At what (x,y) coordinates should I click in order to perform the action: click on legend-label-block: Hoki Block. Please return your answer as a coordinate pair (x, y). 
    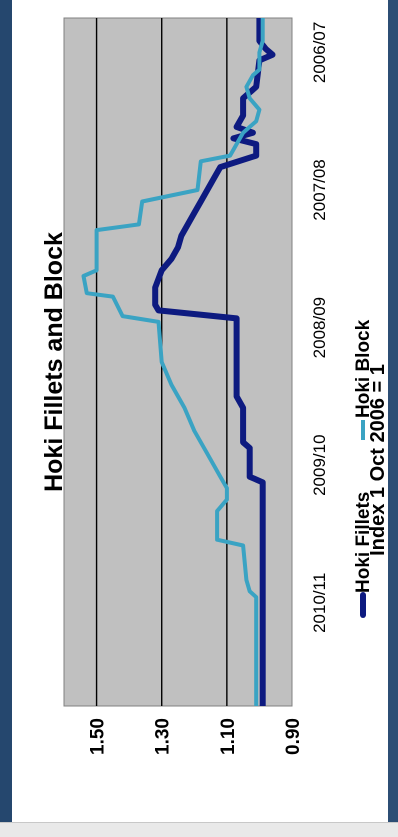
    Looking at the image, I should click on (363, 368).